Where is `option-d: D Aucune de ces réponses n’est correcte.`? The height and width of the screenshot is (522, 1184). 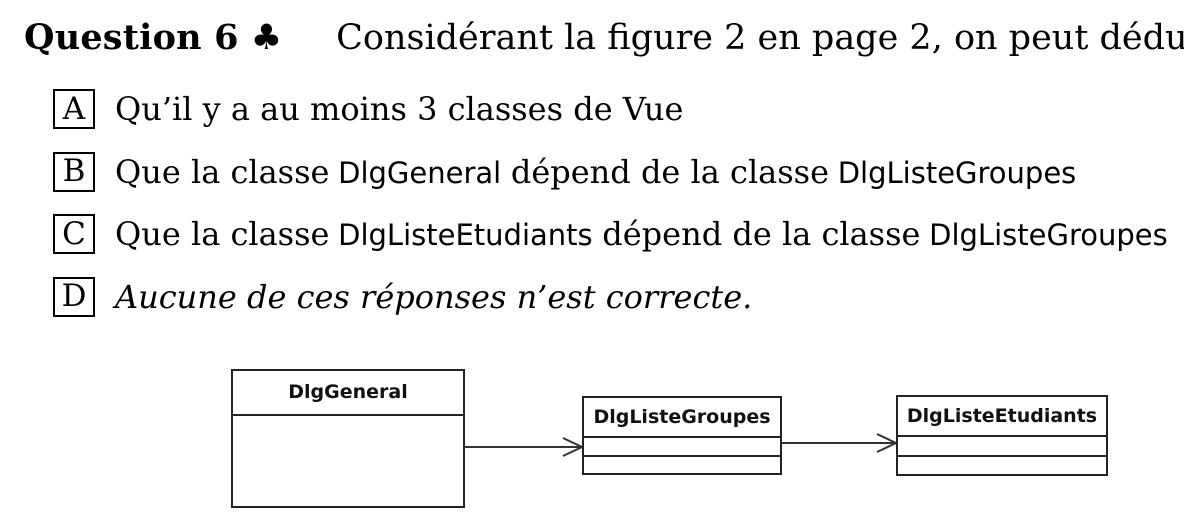 option-d: D Aucune de ces réponses n’est correcte. is located at coordinates (615, 297).